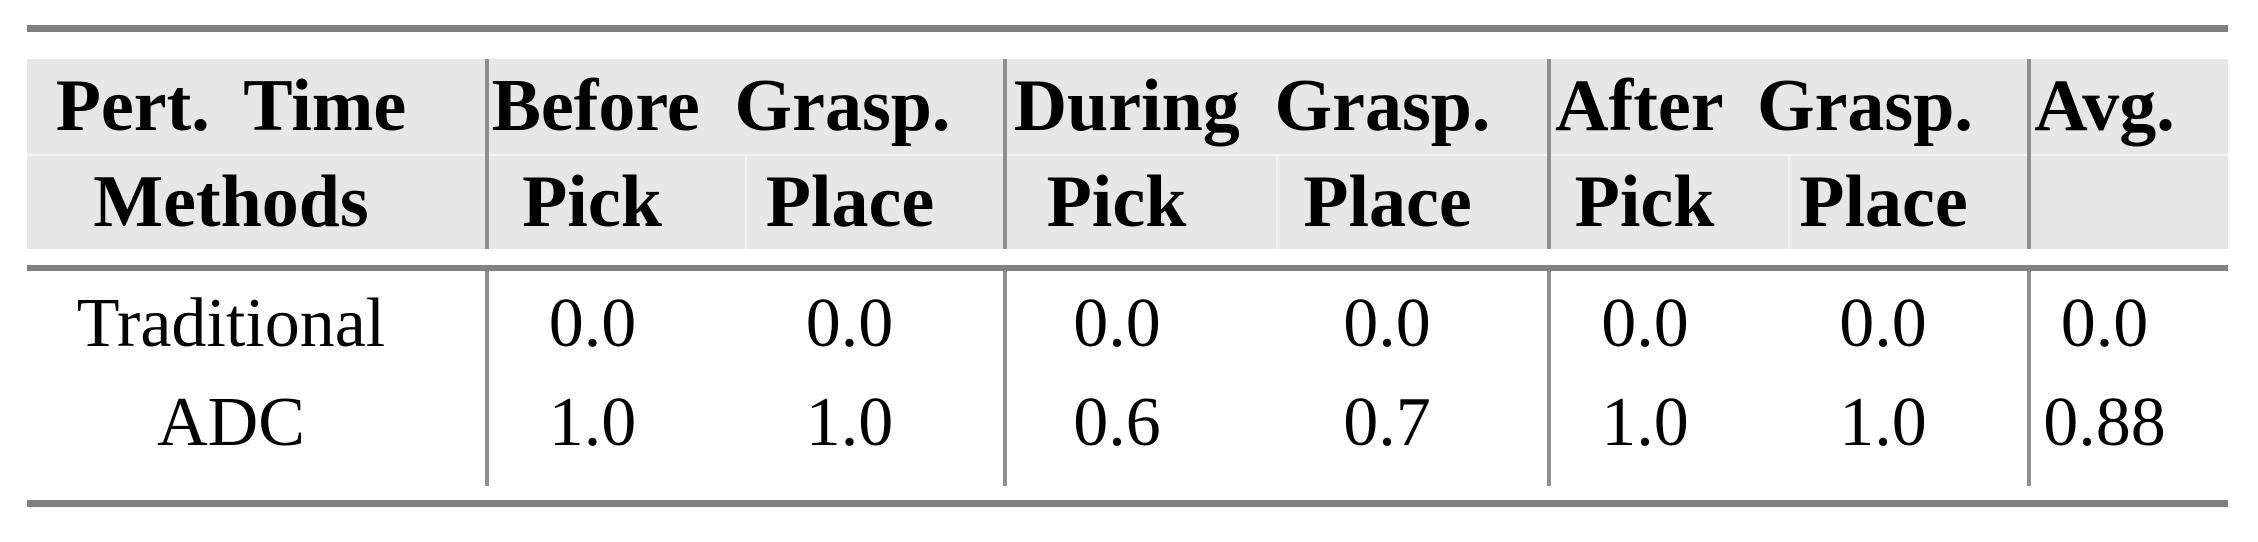  I want to click on header-after-pick: Pick, so click(1668, 202).